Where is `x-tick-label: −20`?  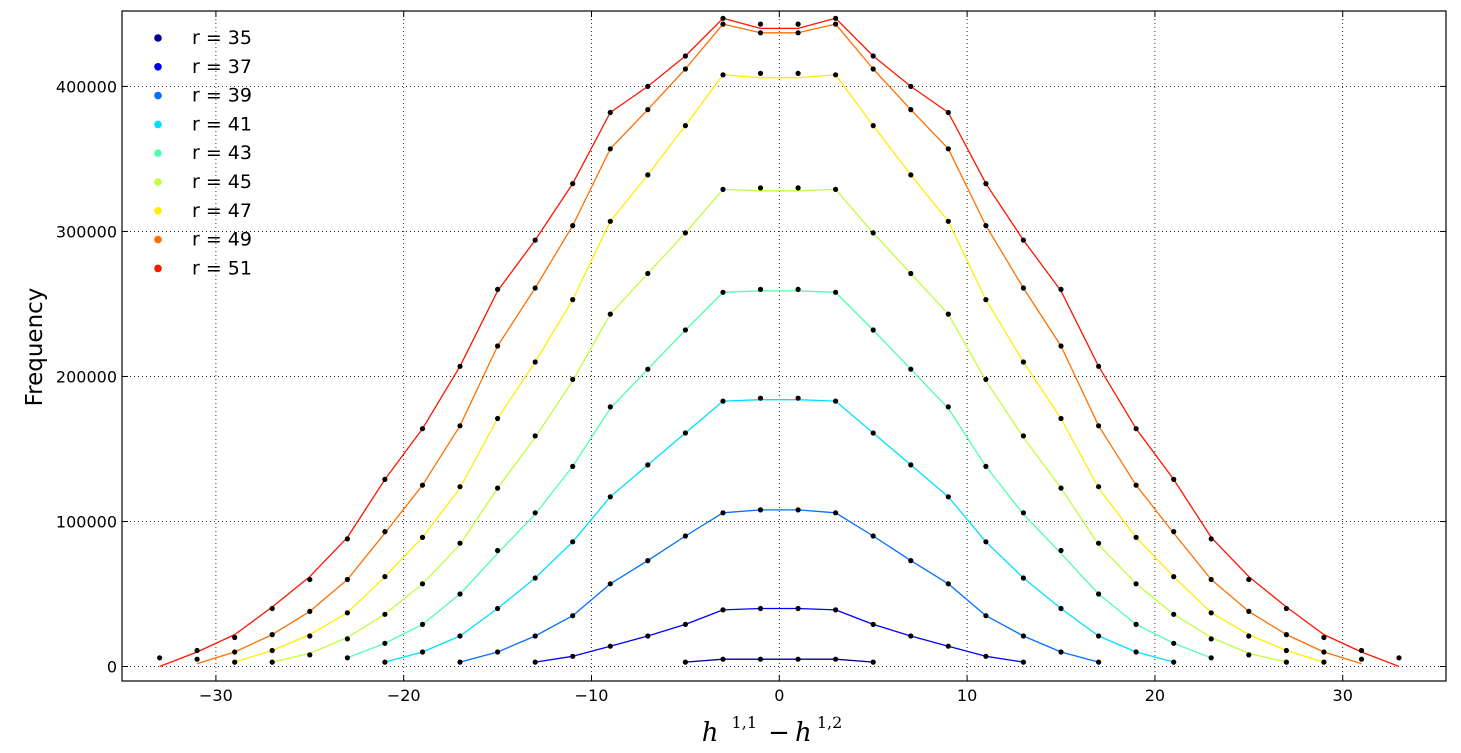
x-tick-label: −20 is located at coordinates (404, 695).